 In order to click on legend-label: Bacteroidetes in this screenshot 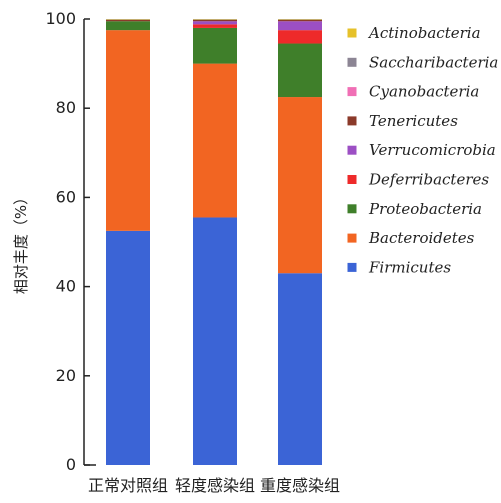, I will do `click(421, 238)`.